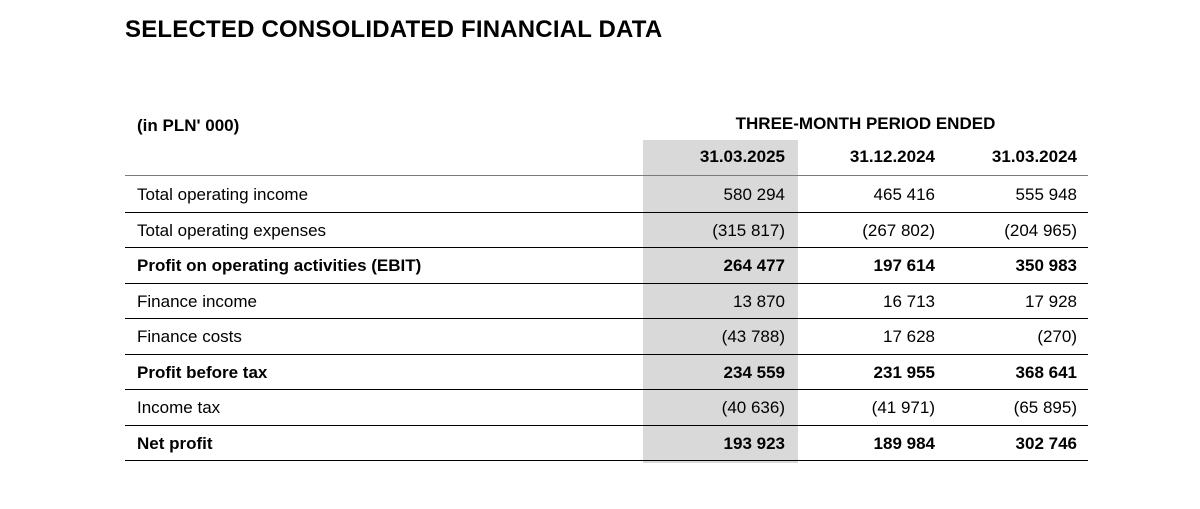  I want to click on row-value-col-1: 580 294, so click(754, 194).